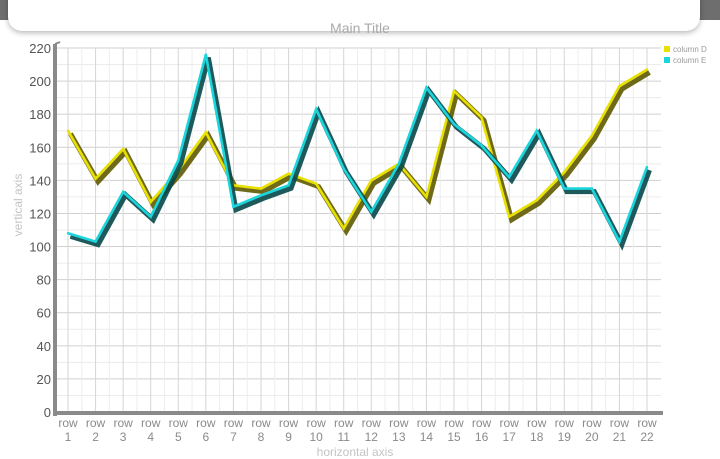 The image size is (720, 459). What do you see at coordinates (372, 437) in the screenshot?
I see `x-tick-label: 12` at bounding box center [372, 437].